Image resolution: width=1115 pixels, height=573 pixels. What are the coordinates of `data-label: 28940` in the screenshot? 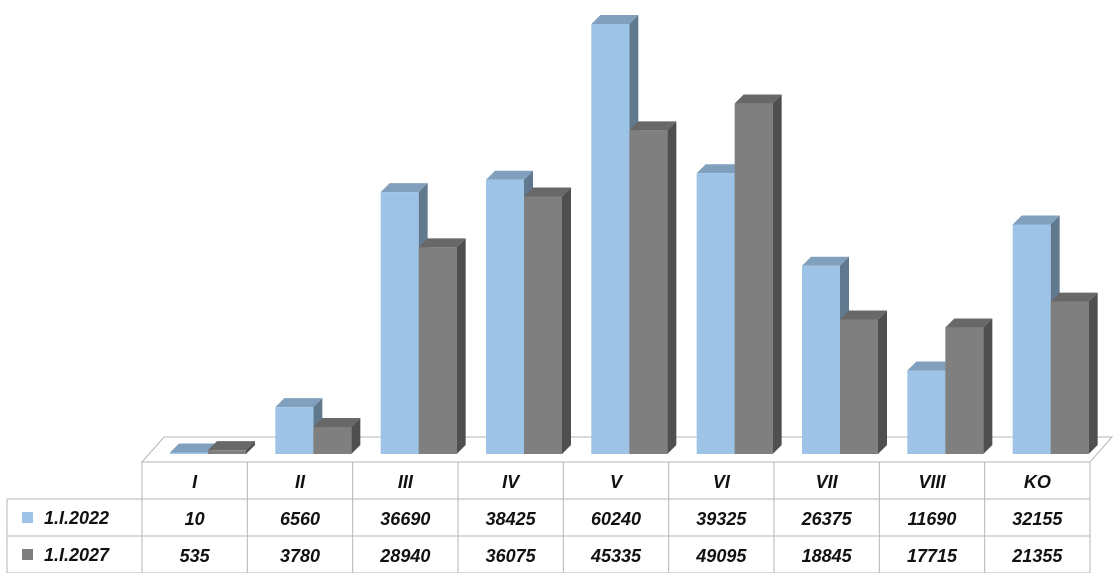 It's located at (404, 556).